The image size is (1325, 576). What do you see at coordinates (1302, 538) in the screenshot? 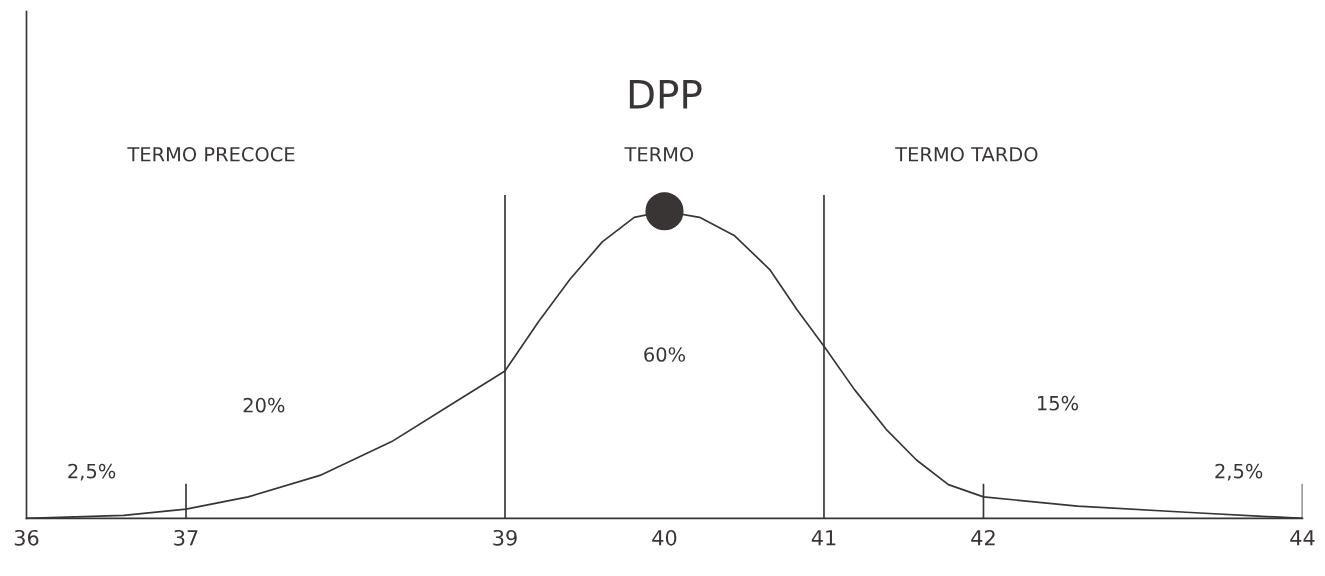
I see `x-tick-label: 44` at bounding box center [1302, 538].